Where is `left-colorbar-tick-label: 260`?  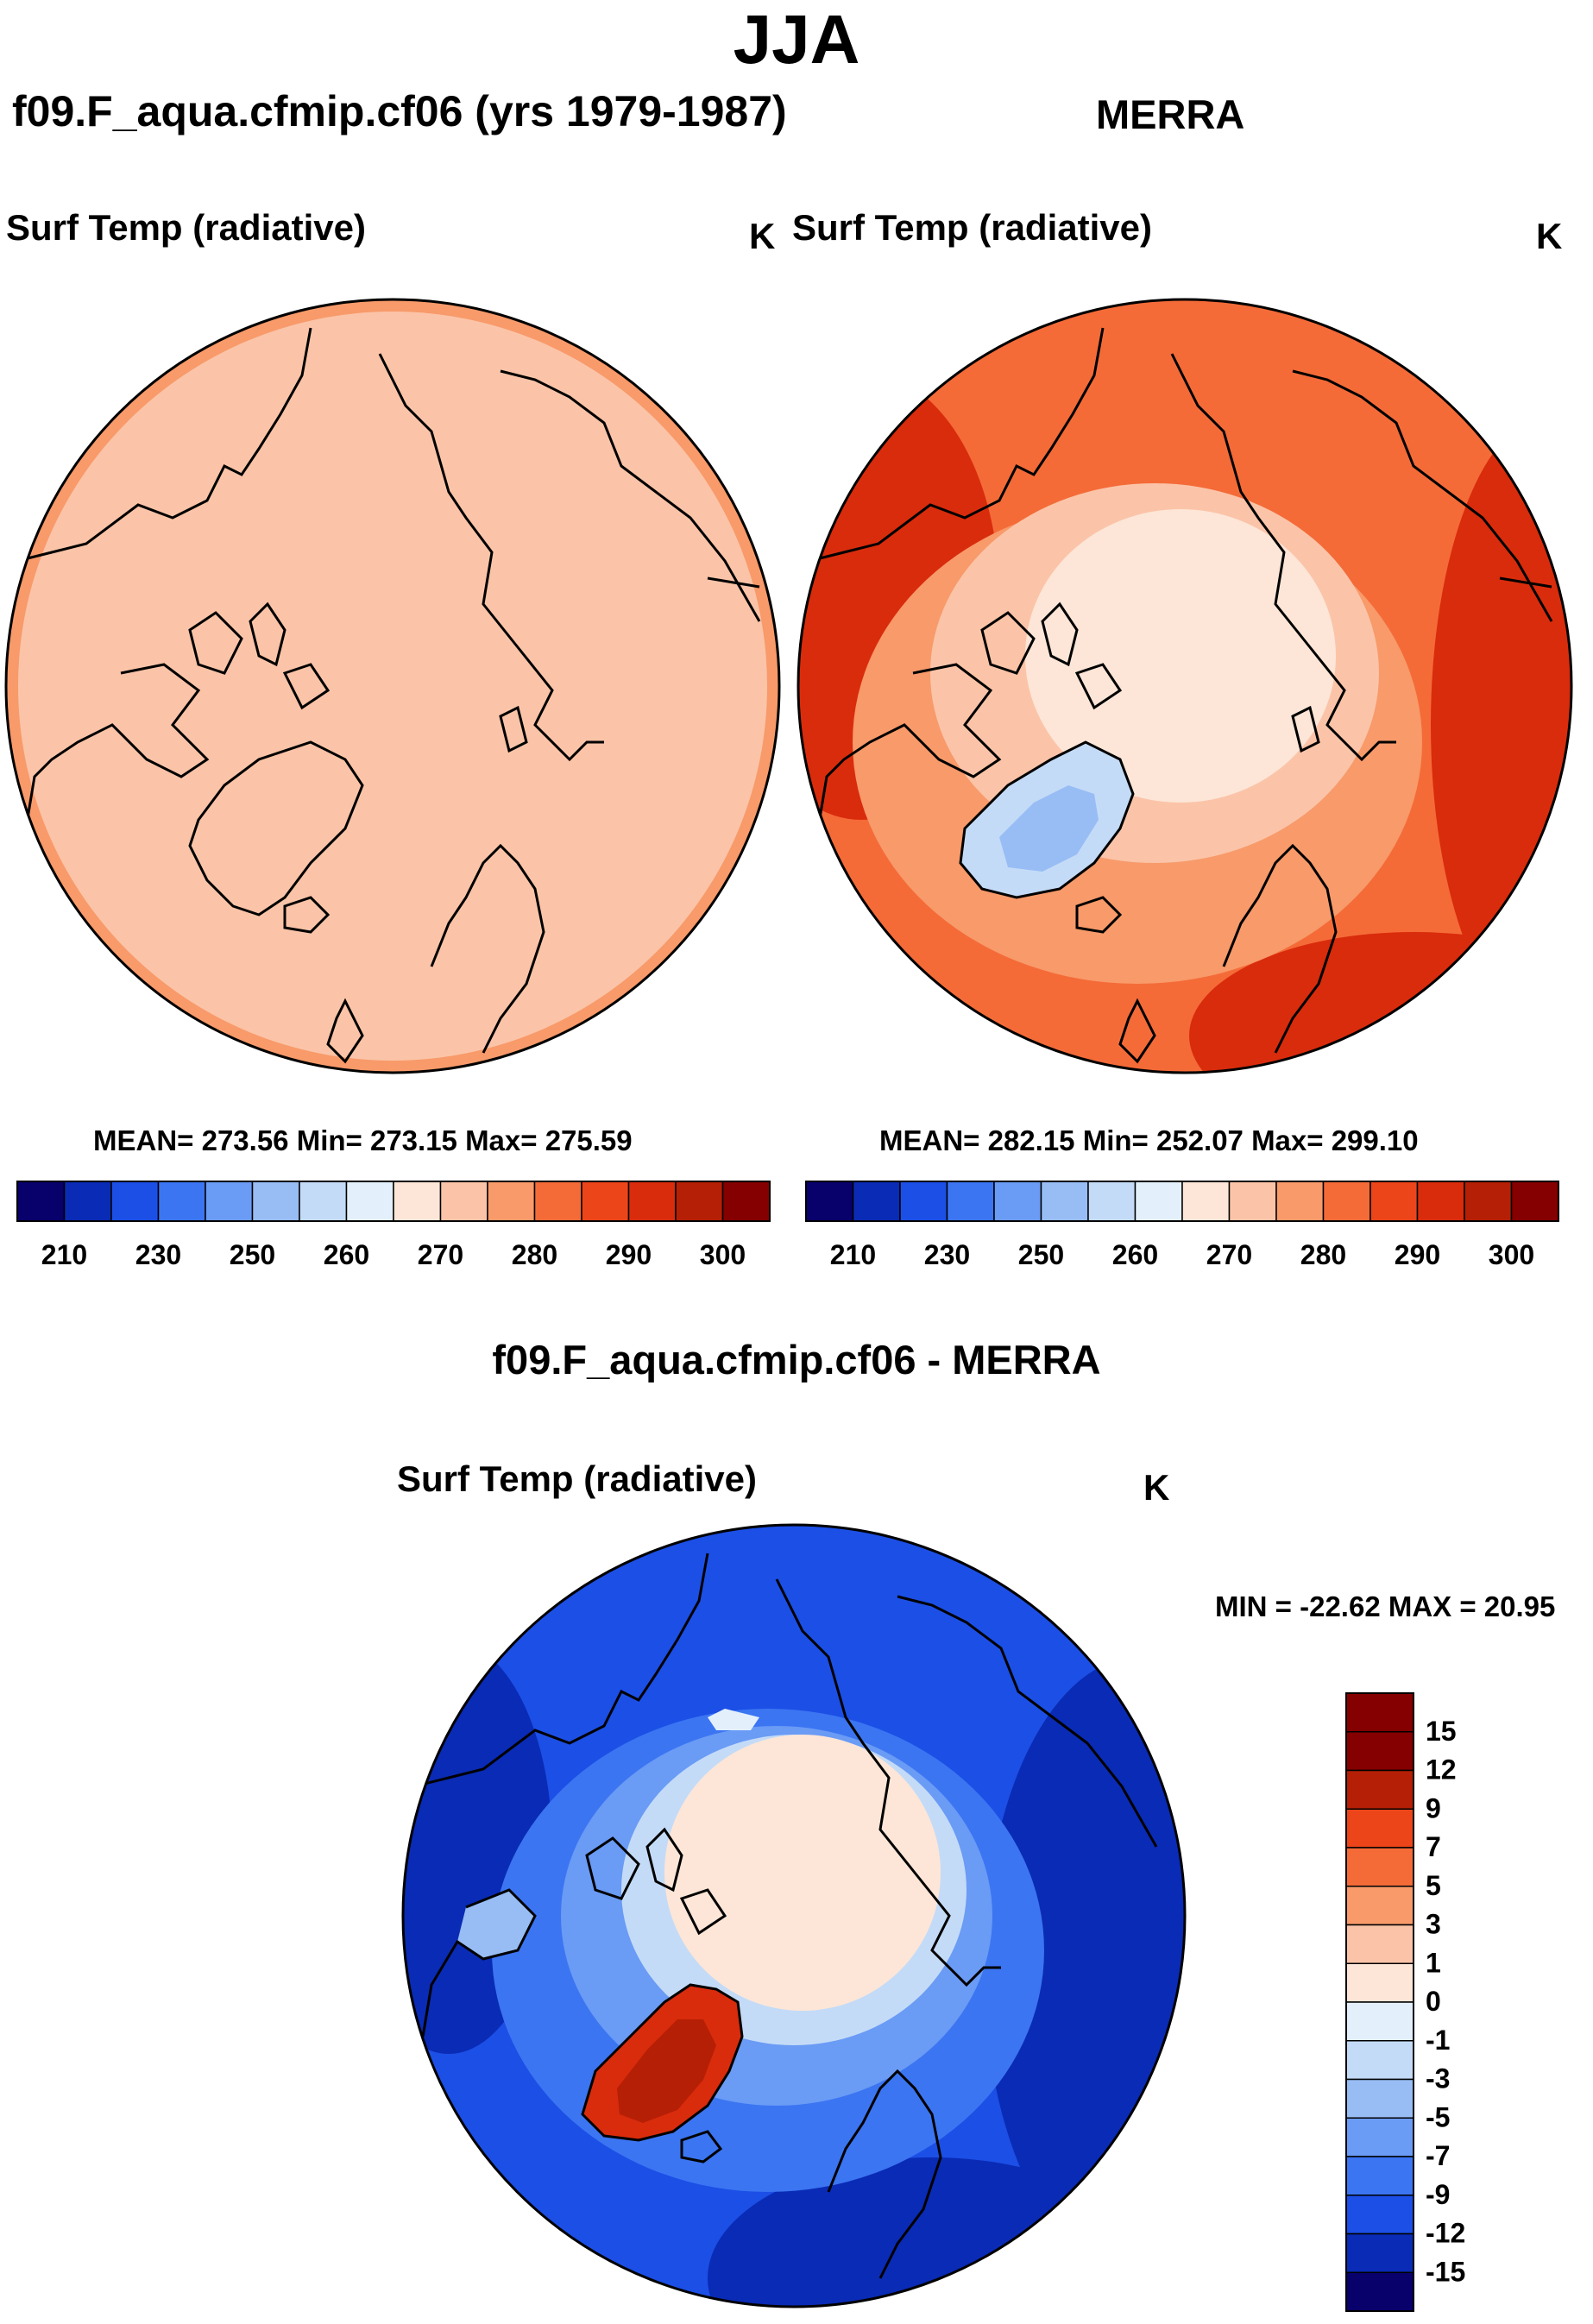
left-colorbar-tick-label: 260 is located at coordinates (347, 1254).